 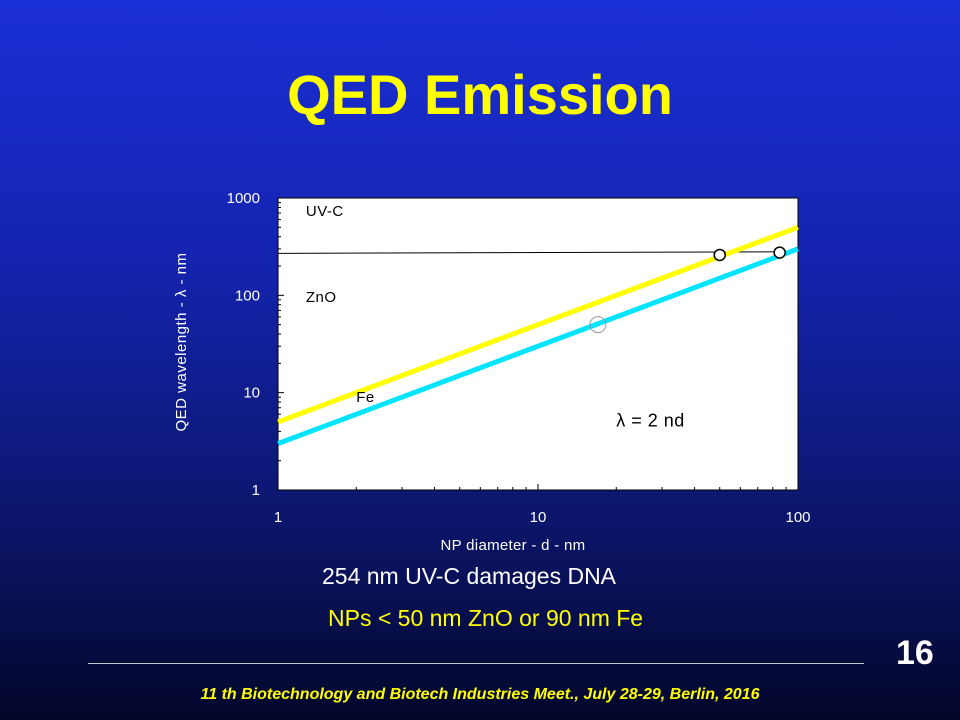 I want to click on y-tick-label: 10, so click(x=251, y=393).